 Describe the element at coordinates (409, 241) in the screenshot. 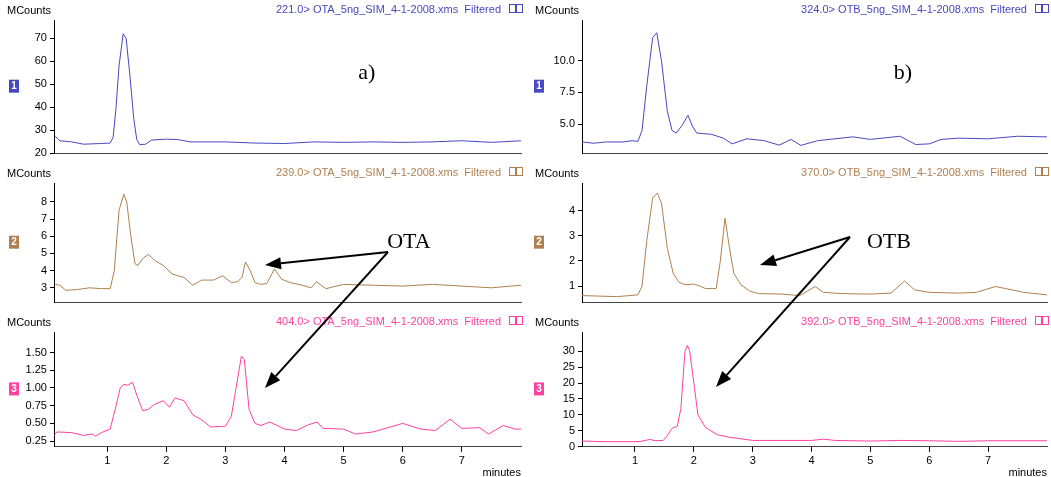

I see `annotation: OTA` at that location.